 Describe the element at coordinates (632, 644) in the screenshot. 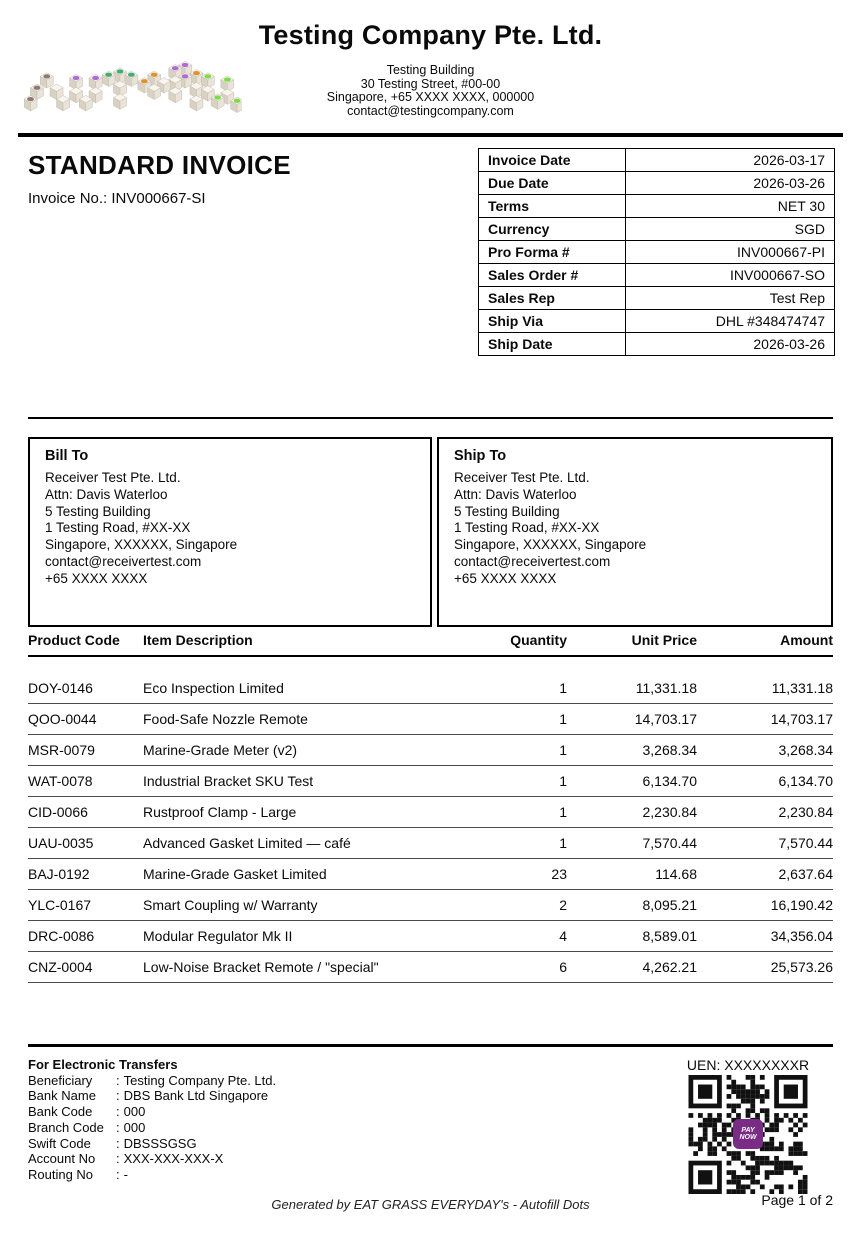

I see `column-header-unit-price: Unit Price` at that location.